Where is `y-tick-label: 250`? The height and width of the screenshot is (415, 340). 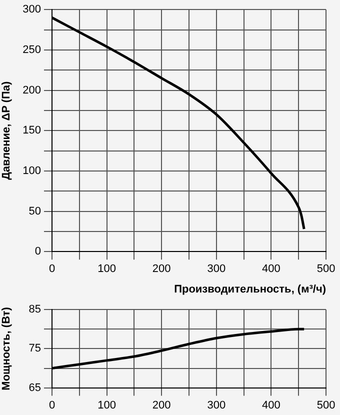
y-tick-label: 250 is located at coordinates (31, 50).